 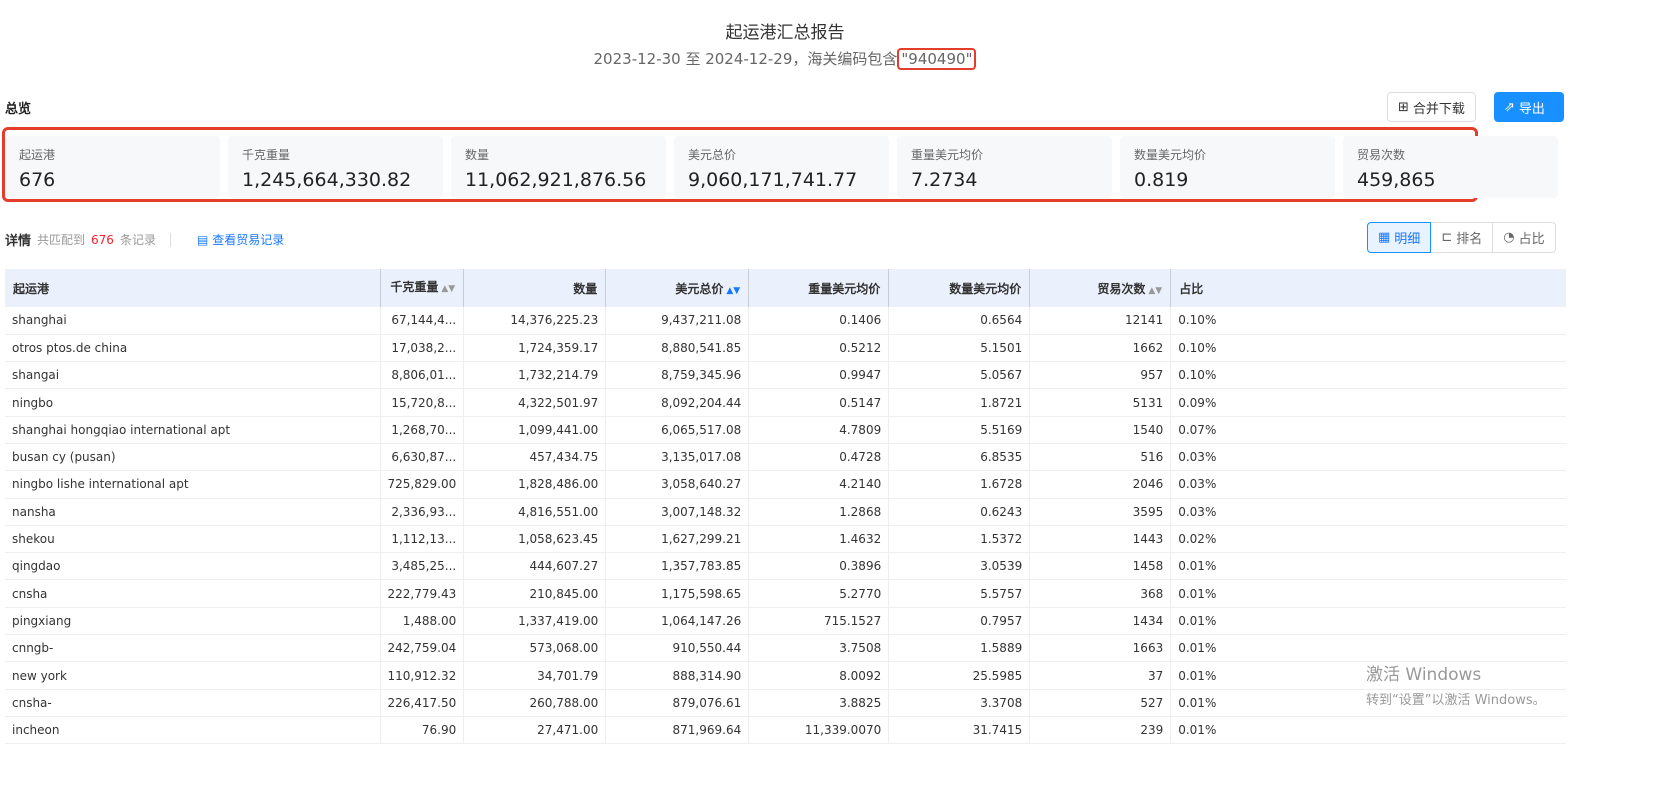 What do you see at coordinates (781, 167) in the screenshot?
I see `stat-card: 美元总价 9,060,171,741.77` at bounding box center [781, 167].